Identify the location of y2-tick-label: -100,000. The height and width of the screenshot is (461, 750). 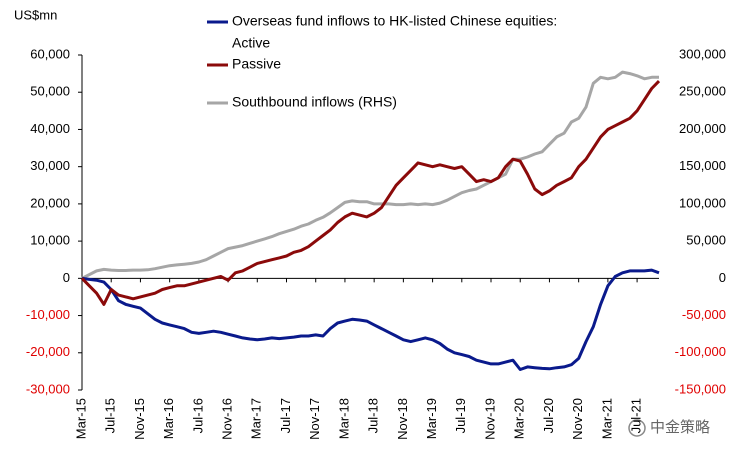
(700, 351).